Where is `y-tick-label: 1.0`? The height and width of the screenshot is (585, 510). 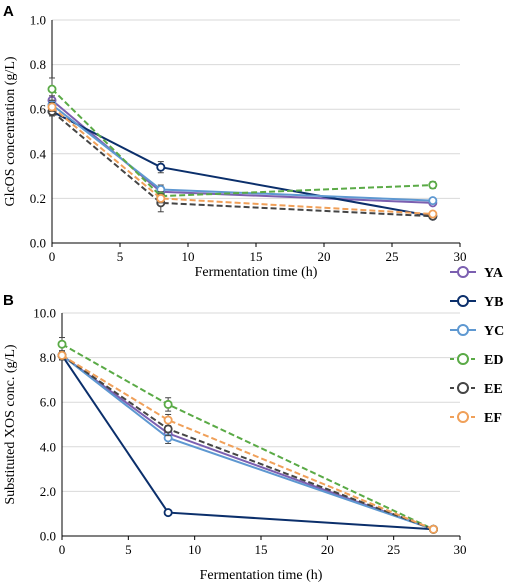 y-tick-label: 1.0 is located at coordinates (38, 20).